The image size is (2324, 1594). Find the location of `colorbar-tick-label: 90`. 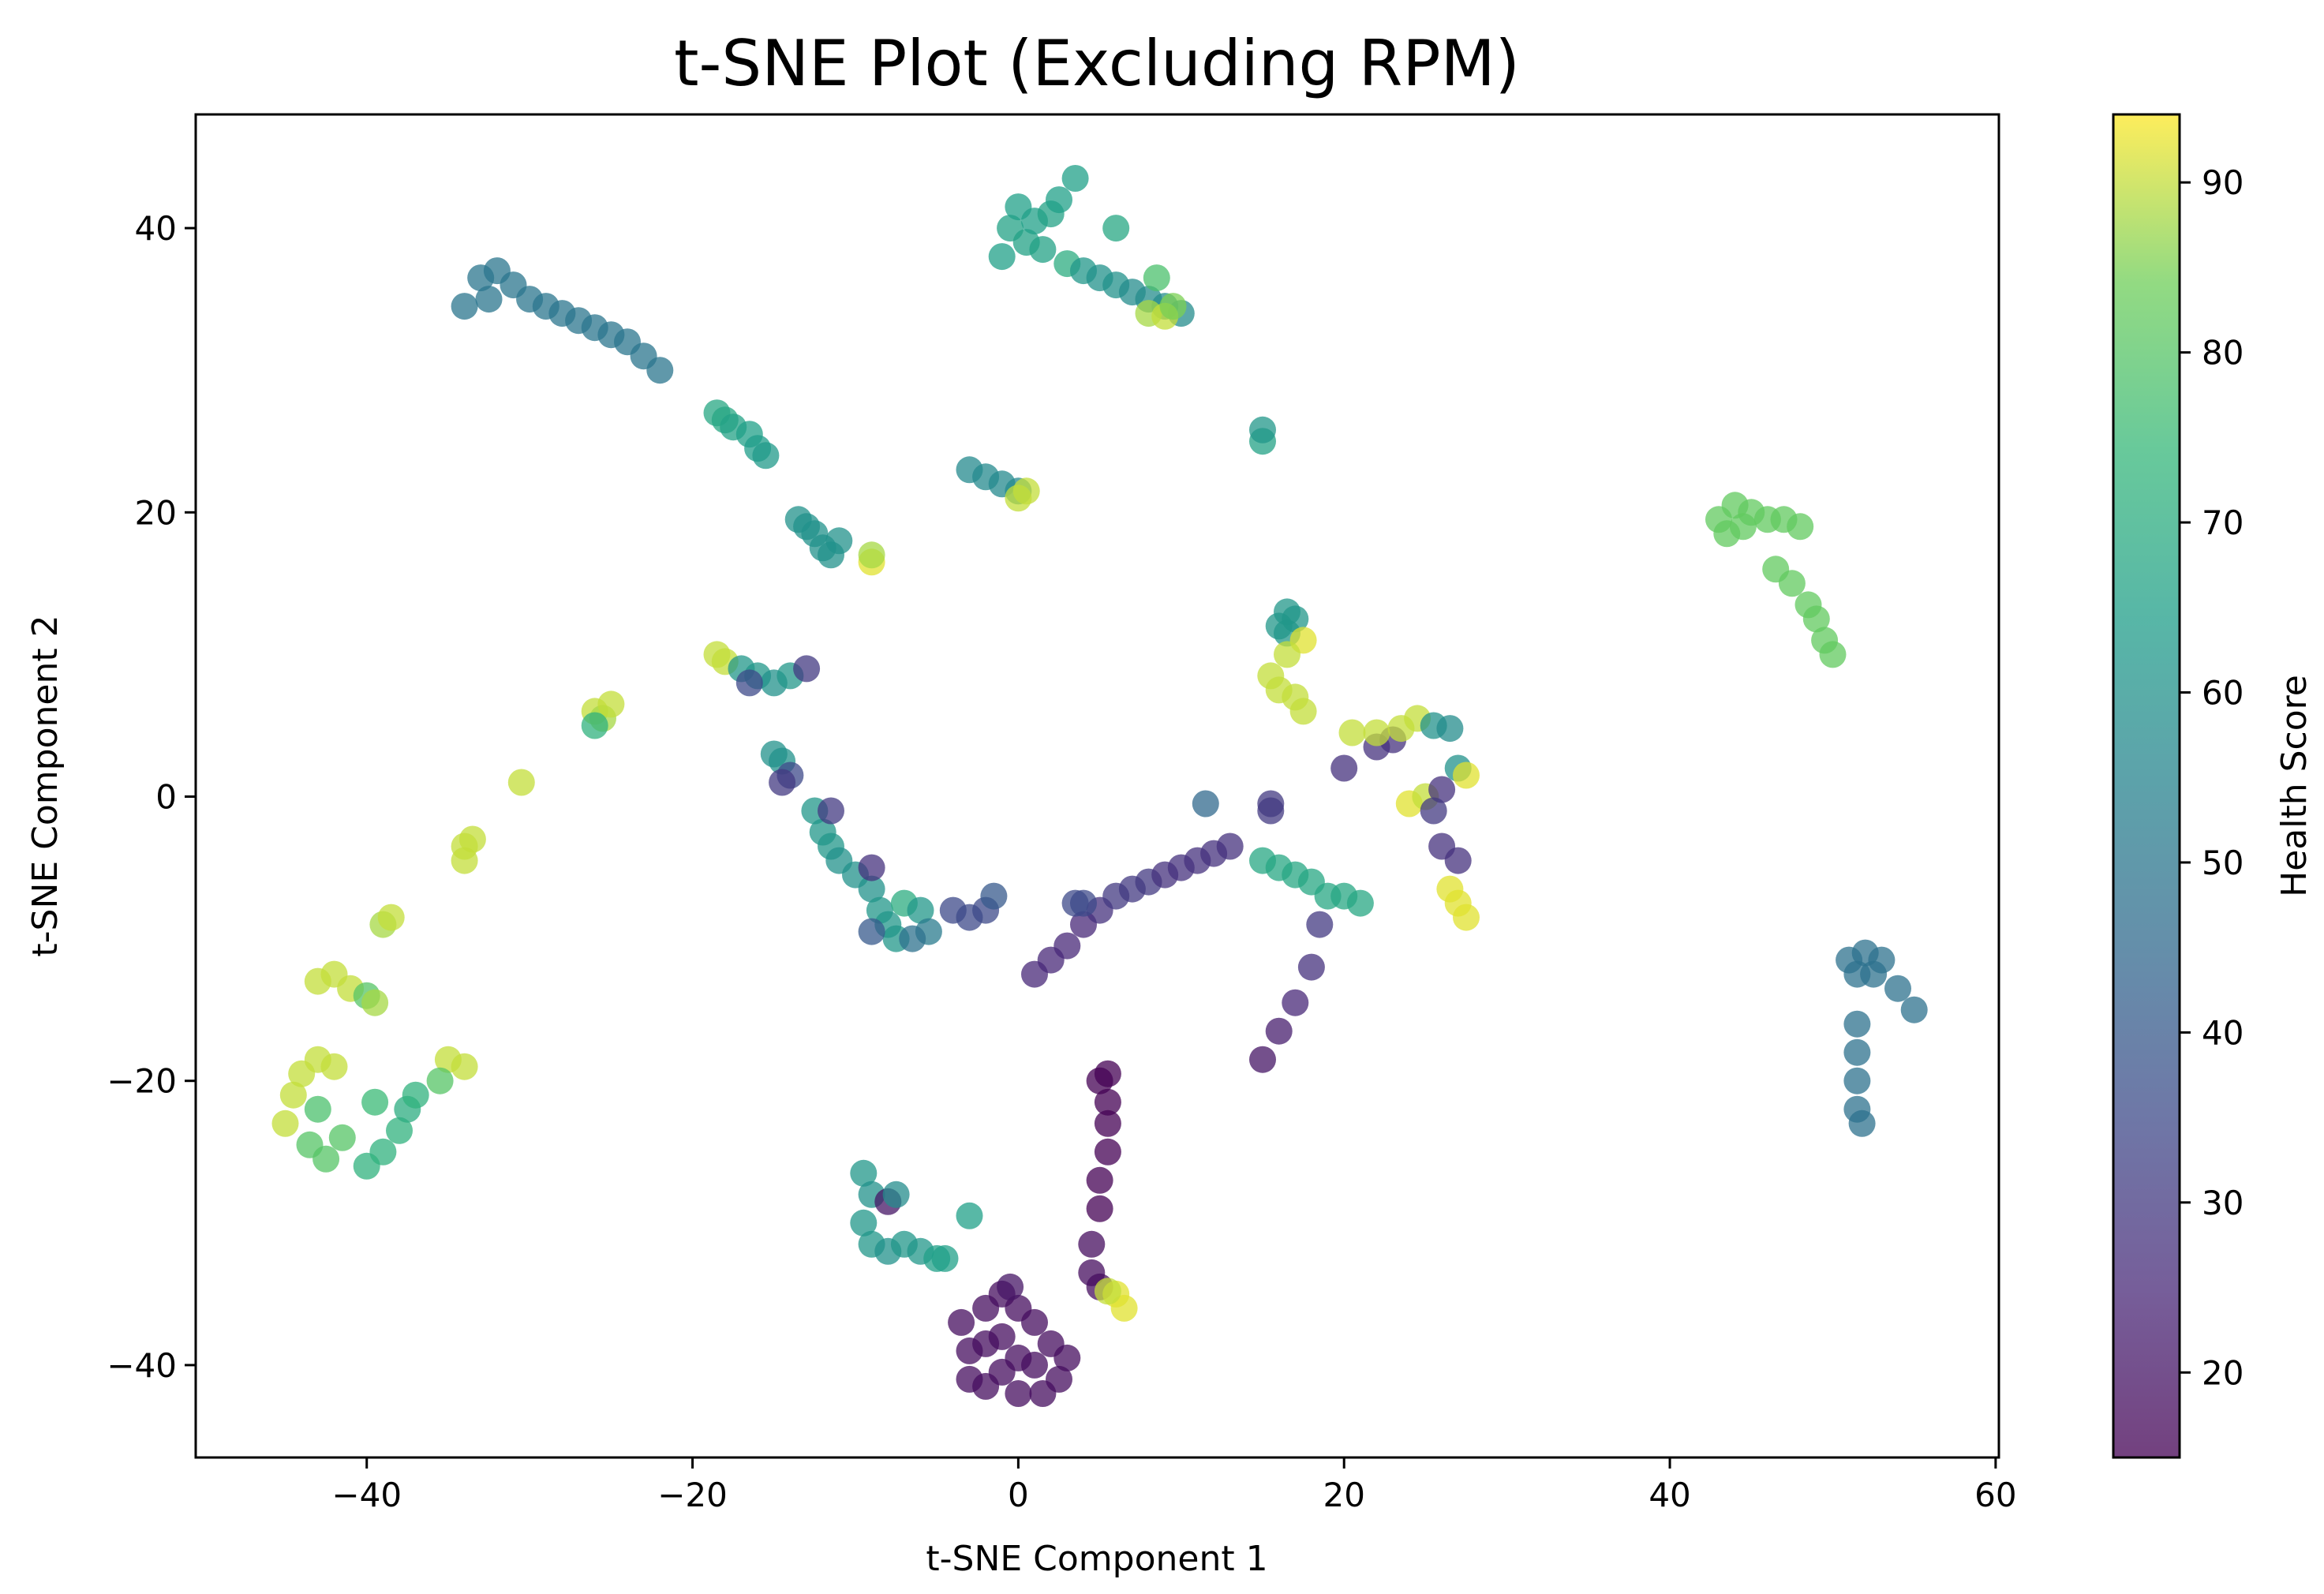

colorbar-tick-label: 90 is located at coordinates (2223, 183).